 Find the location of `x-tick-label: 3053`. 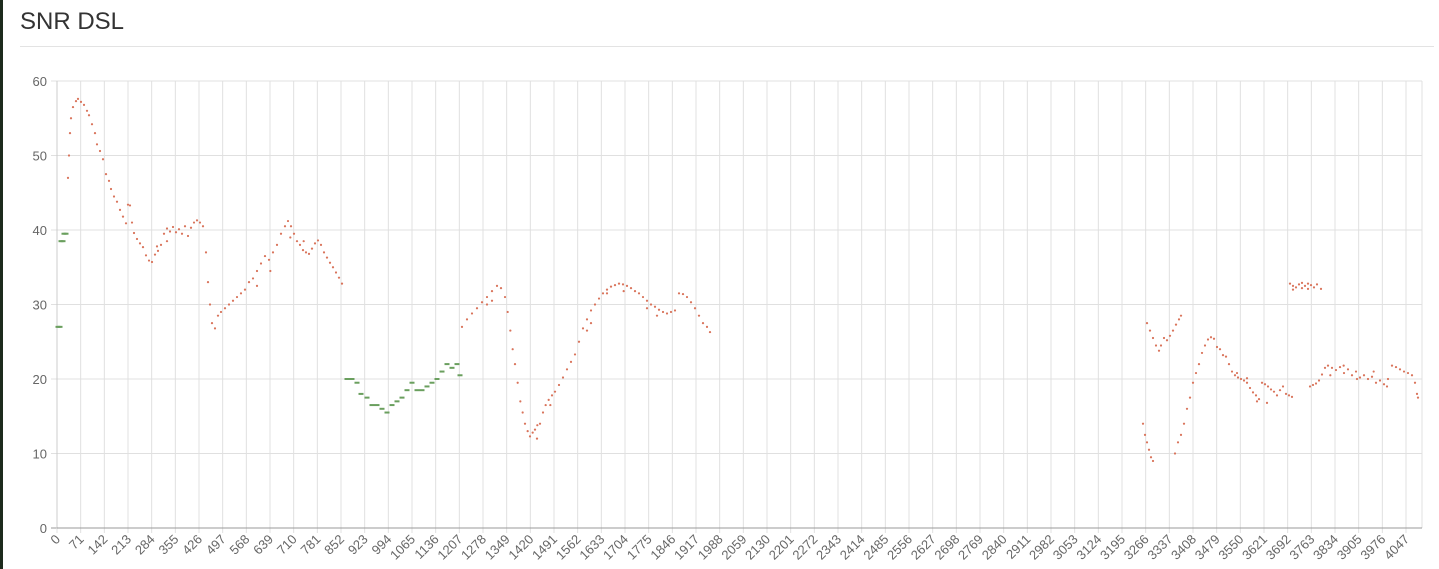

x-tick-label: 3053 is located at coordinates (1065, 547).